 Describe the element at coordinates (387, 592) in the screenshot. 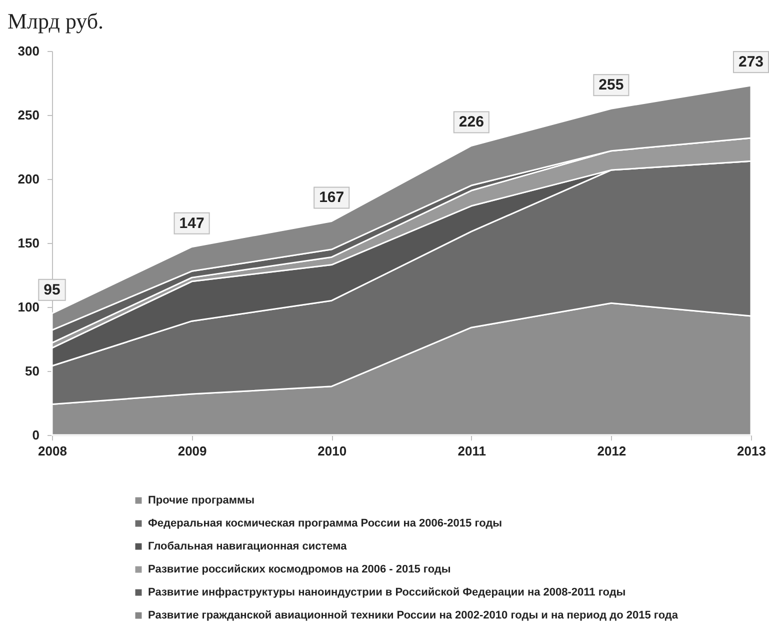

I see `legend-label: Развитие инфраструктуры наноиндустрии в Российской Федерации на 2008-2011 годы` at that location.